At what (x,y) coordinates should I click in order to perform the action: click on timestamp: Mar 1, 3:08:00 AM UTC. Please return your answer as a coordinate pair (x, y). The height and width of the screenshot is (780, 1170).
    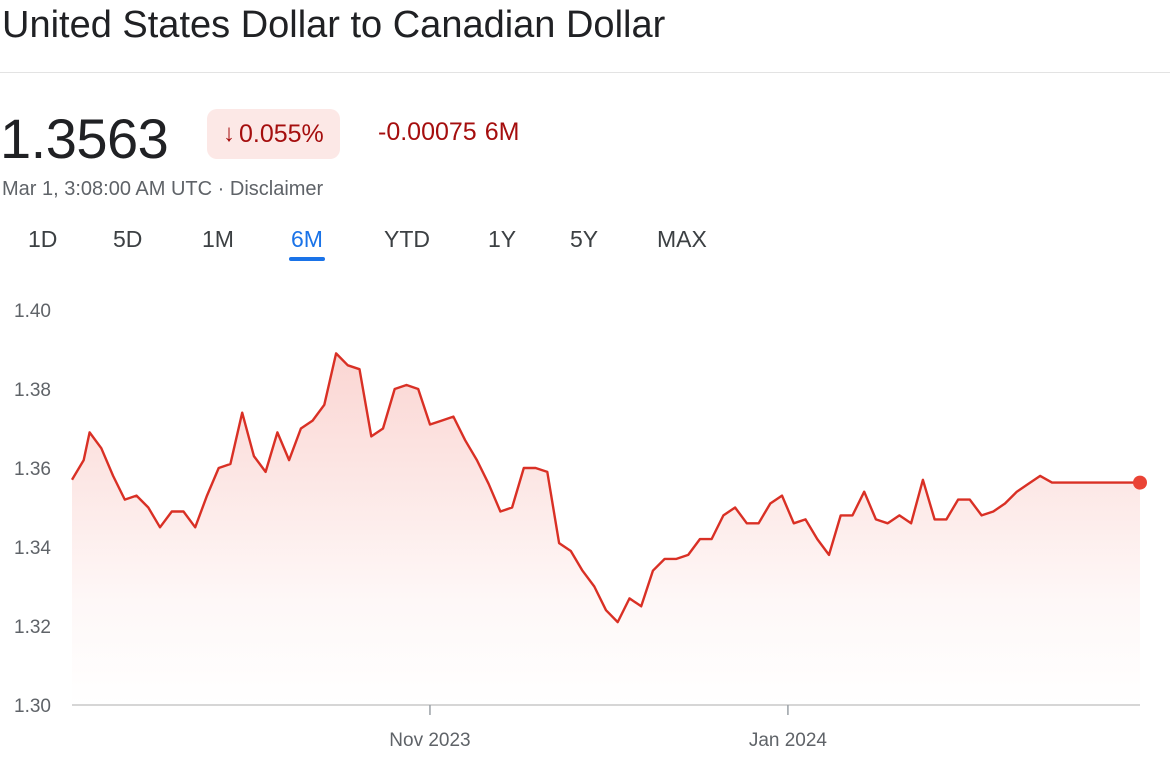
    Looking at the image, I should click on (107, 189).